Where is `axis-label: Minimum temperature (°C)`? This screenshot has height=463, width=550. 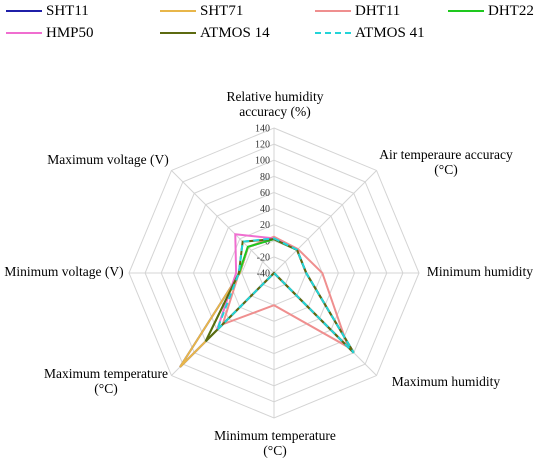
axis-label: Minimum temperature (°C) is located at coordinates (275, 443).